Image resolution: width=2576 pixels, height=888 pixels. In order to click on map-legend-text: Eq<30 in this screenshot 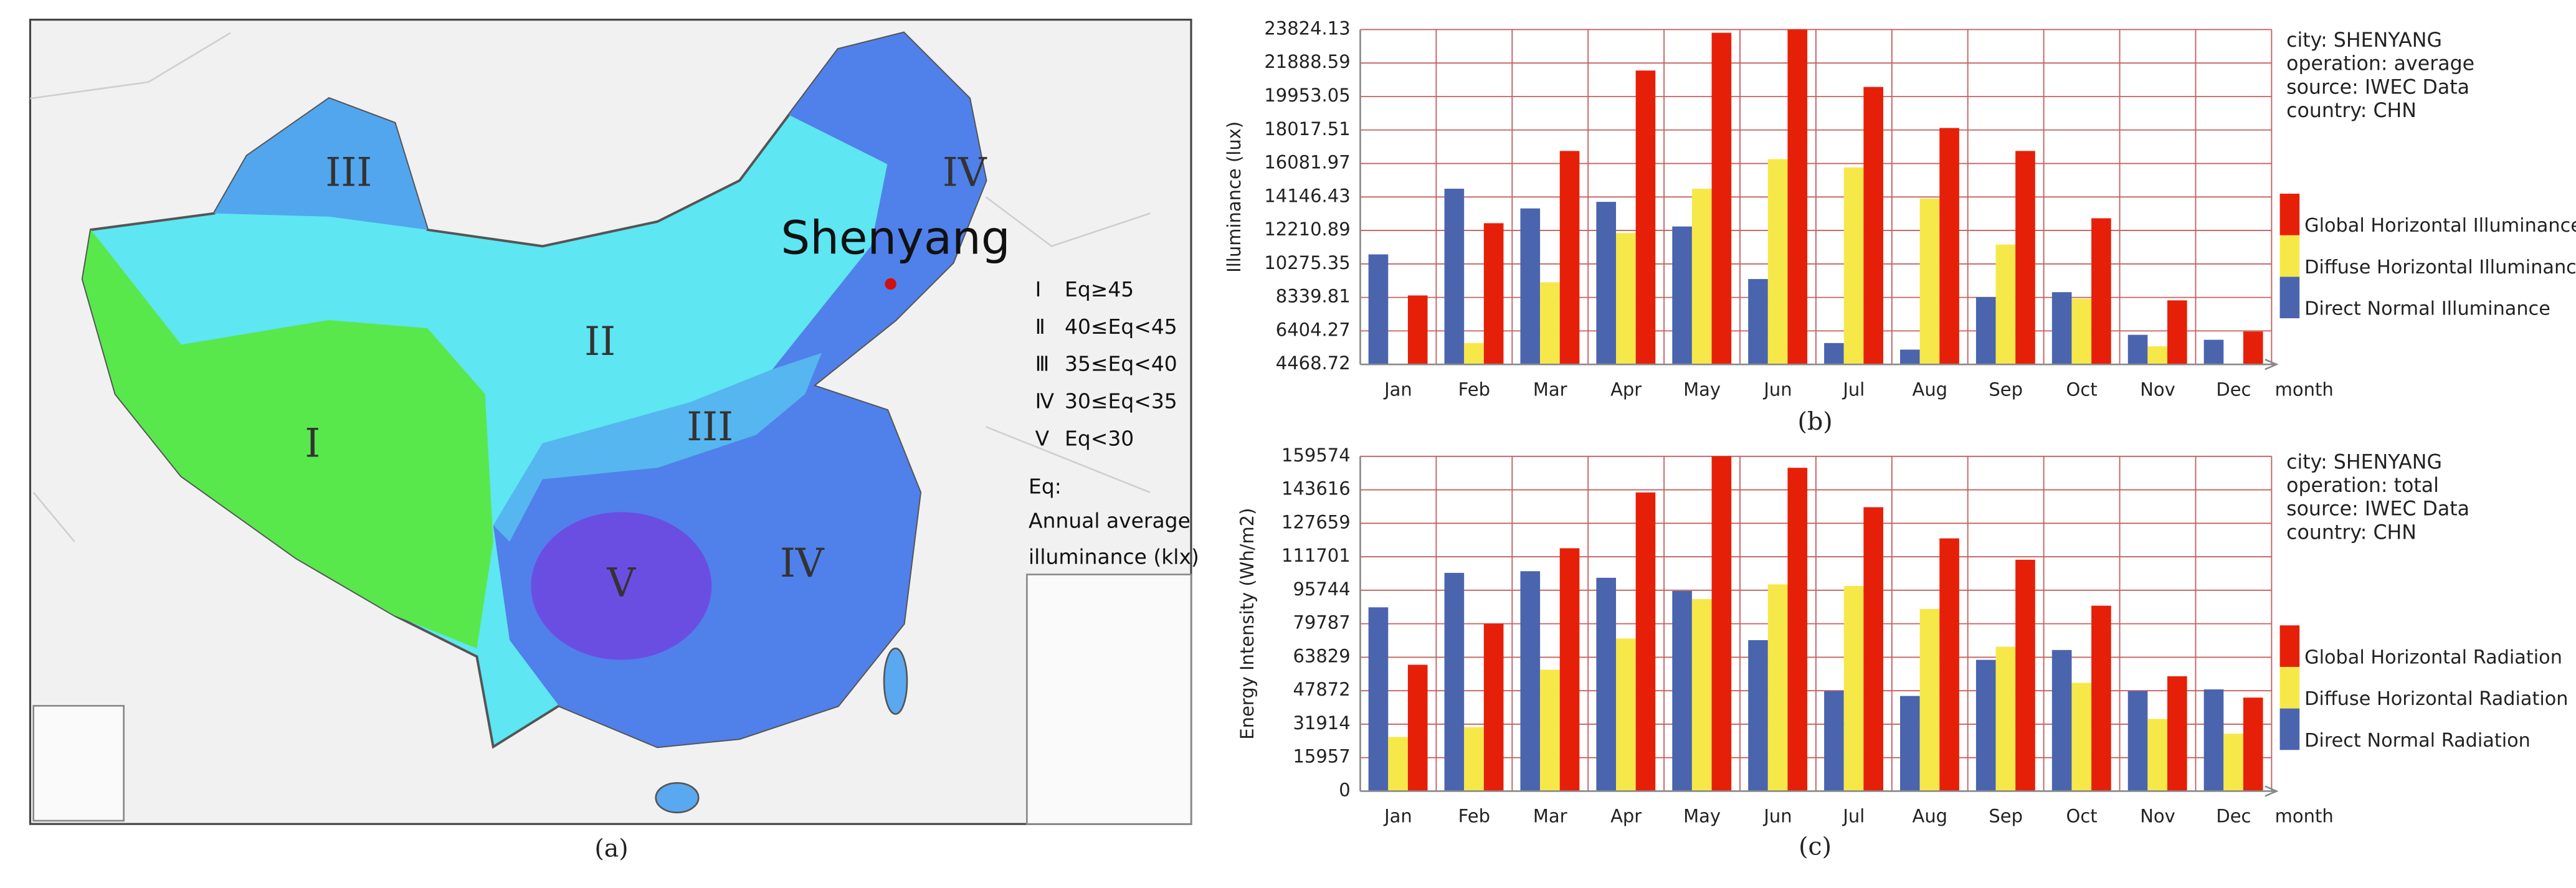, I will do `click(1099, 438)`.